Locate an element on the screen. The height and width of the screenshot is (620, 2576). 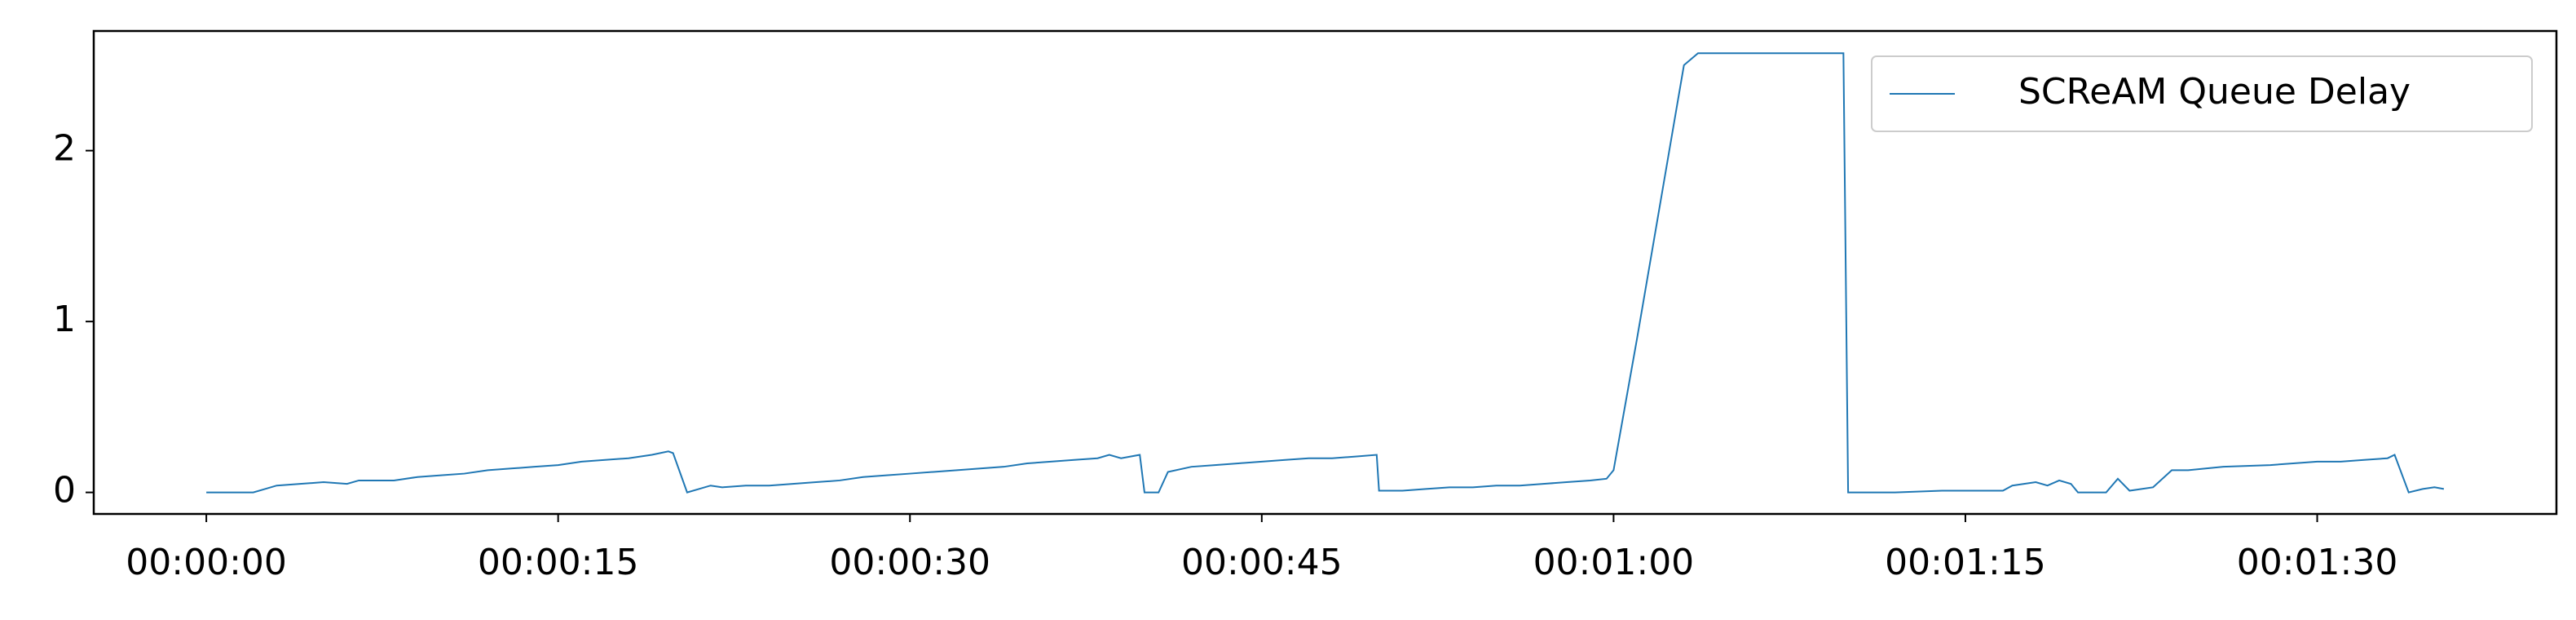
x-tick-label: 00:00:30 is located at coordinates (909, 562).